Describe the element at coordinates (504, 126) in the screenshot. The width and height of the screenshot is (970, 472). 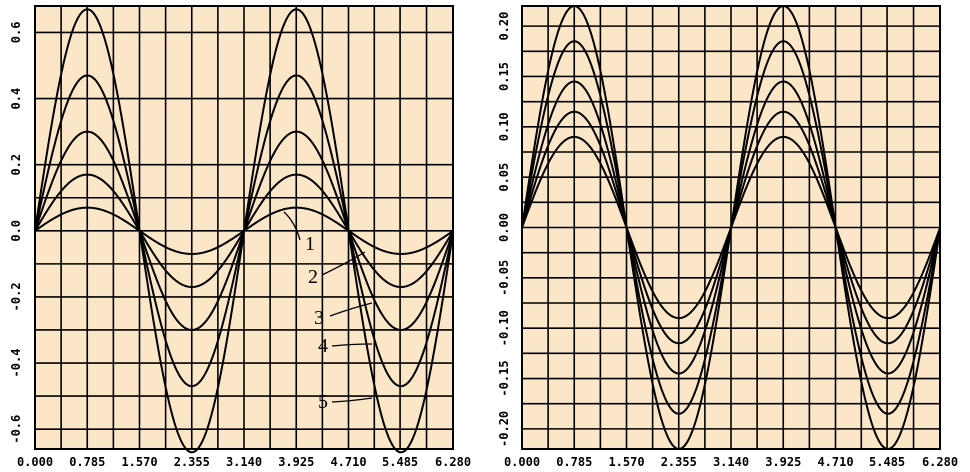
I see `y-tick-label: 0.10` at that location.